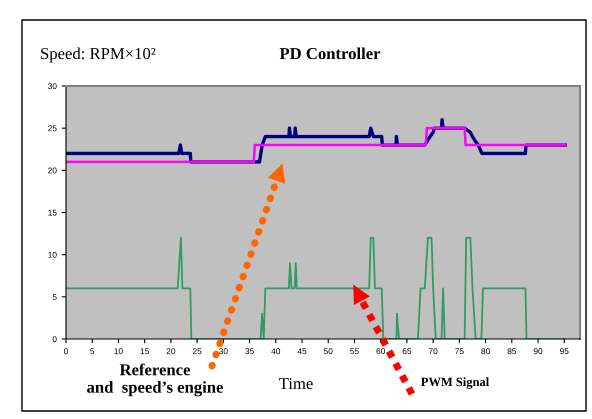 Image resolution: width=592 pixels, height=419 pixels. What do you see at coordinates (354, 351) in the screenshot?
I see `x-tick-label: 55` at bounding box center [354, 351].